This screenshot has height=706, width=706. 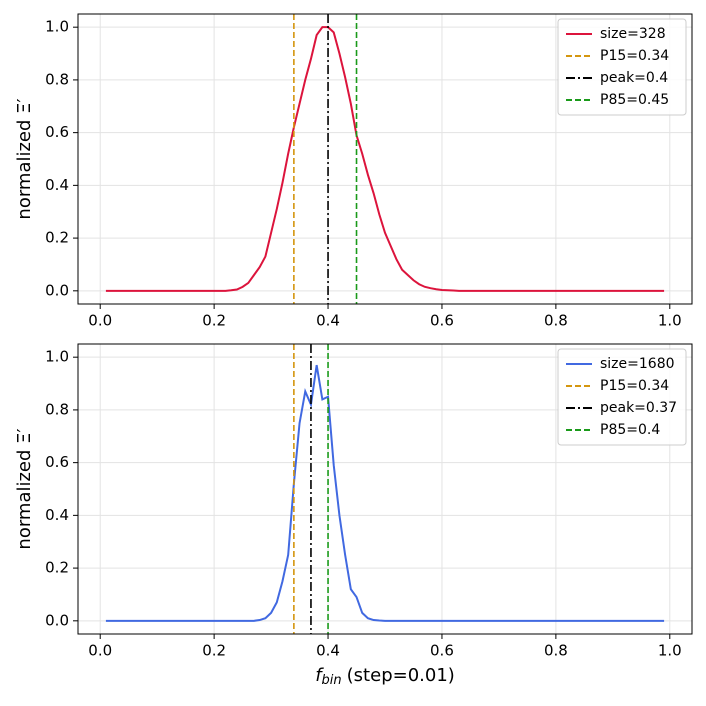 I want to click on x-label-subscript: bin, so click(x=332, y=680).